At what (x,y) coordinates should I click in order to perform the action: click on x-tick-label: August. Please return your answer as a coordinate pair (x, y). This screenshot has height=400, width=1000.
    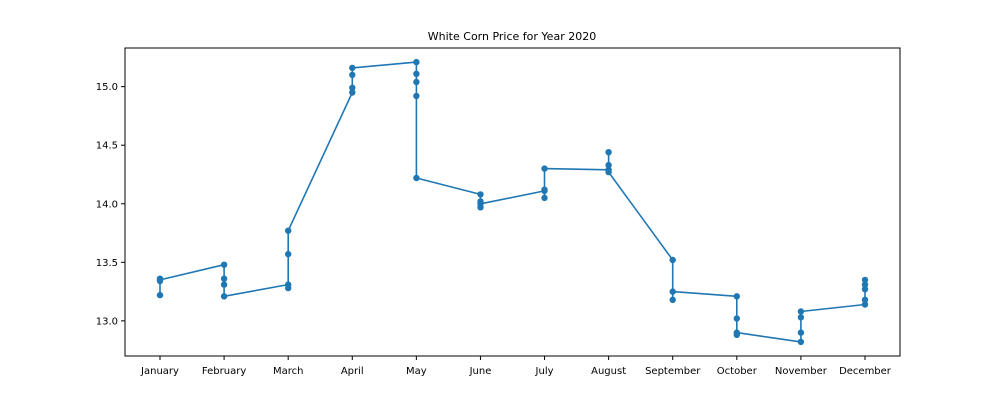
    Looking at the image, I should click on (608, 371).